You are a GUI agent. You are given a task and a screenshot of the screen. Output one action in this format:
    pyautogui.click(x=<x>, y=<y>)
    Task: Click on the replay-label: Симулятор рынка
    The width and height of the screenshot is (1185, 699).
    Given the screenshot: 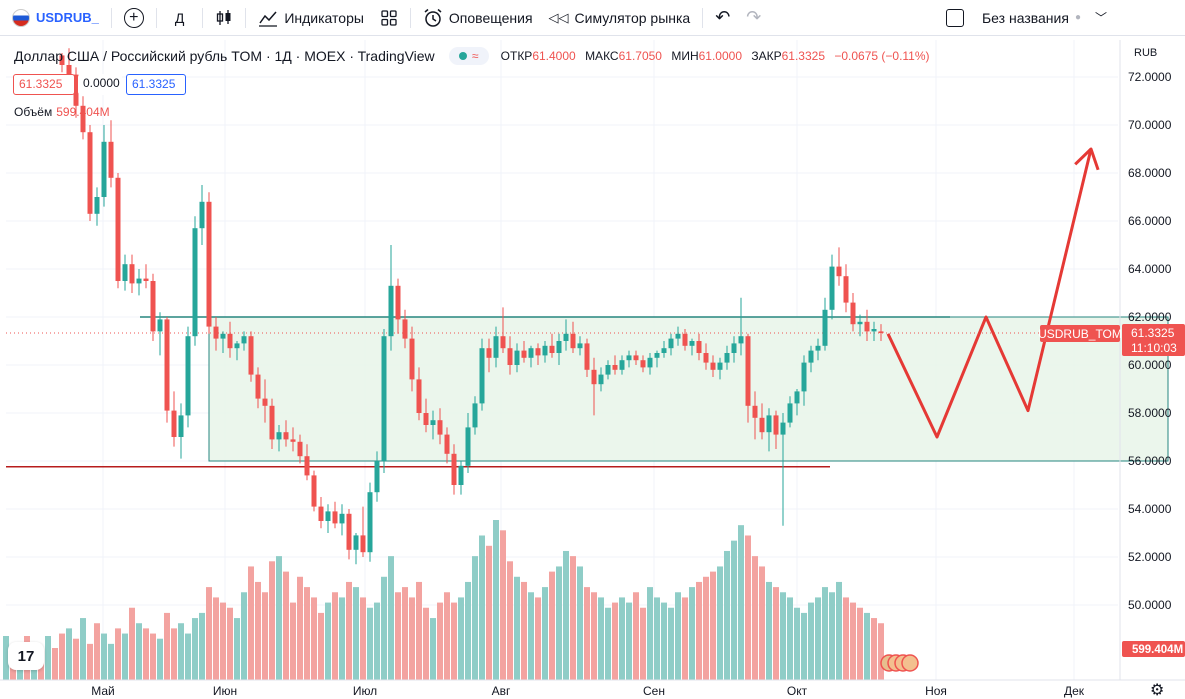 What is the action you would take?
    pyautogui.click(x=632, y=17)
    